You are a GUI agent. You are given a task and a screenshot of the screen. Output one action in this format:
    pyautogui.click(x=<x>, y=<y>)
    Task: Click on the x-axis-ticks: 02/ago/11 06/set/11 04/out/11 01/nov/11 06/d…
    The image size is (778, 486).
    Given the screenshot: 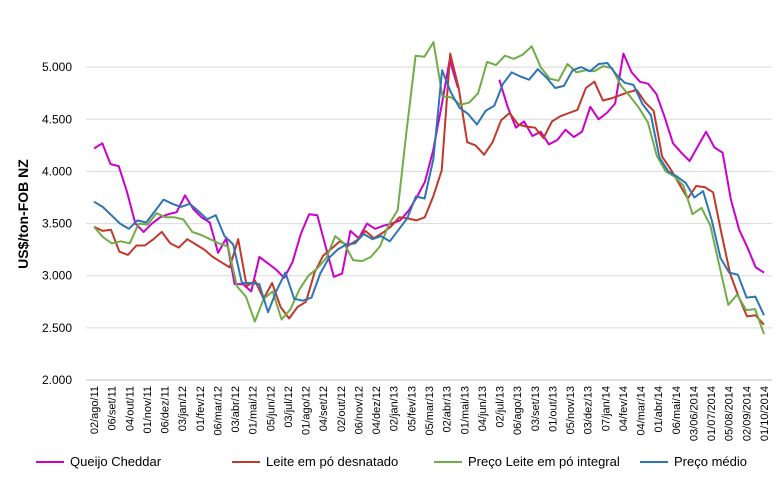 What is the action you would take?
    pyautogui.click(x=430, y=413)
    